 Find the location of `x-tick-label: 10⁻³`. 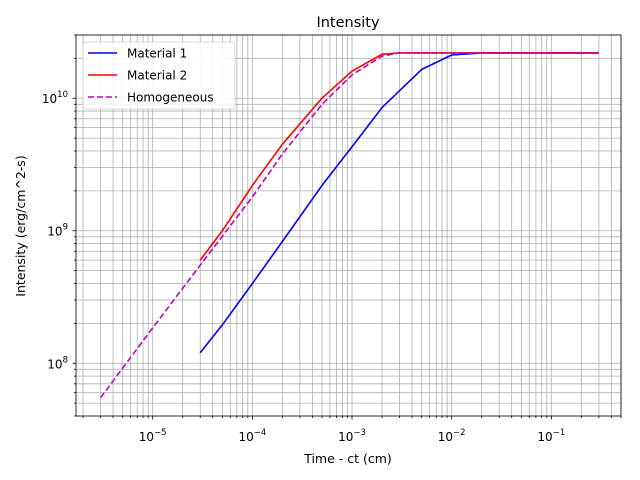

x-tick-label: 10⁻³ is located at coordinates (352, 436).